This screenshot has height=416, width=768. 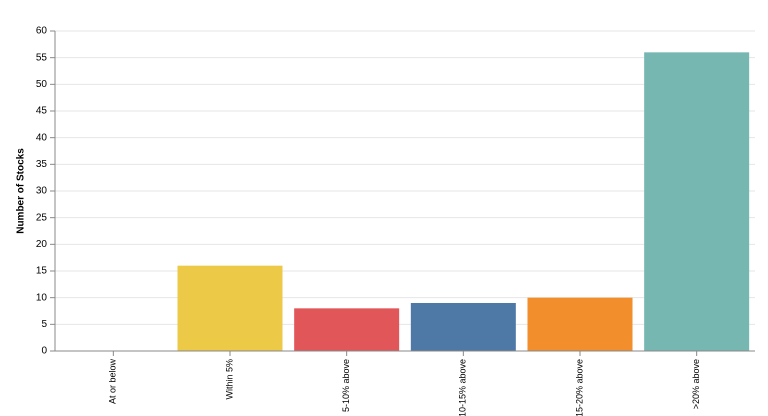 What do you see at coordinates (696, 384) in the screenshot?
I see `x-tick-label: >20% above` at bounding box center [696, 384].